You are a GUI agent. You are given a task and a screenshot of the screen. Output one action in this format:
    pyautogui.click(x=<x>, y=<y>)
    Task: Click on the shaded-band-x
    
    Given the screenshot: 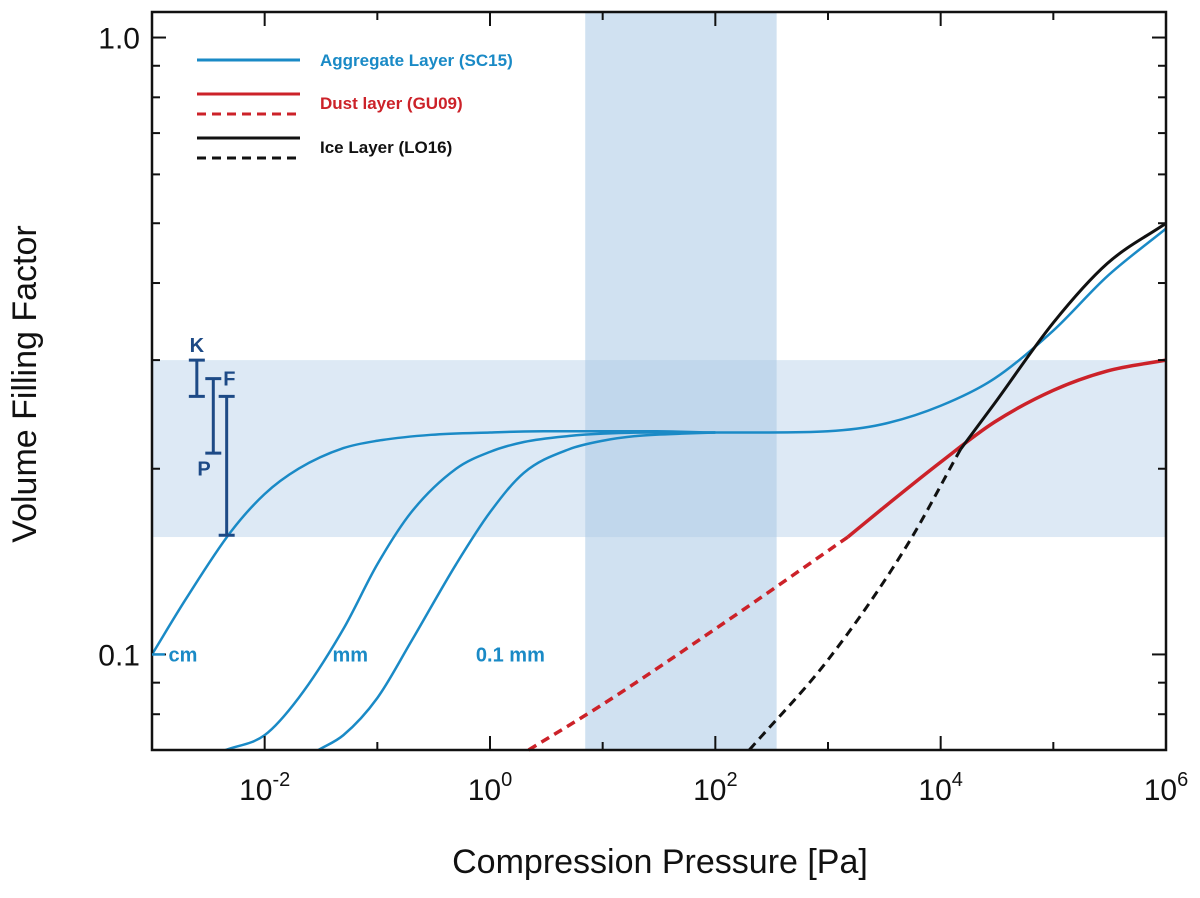 What is the action you would take?
    pyautogui.click(x=681, y=381)
    